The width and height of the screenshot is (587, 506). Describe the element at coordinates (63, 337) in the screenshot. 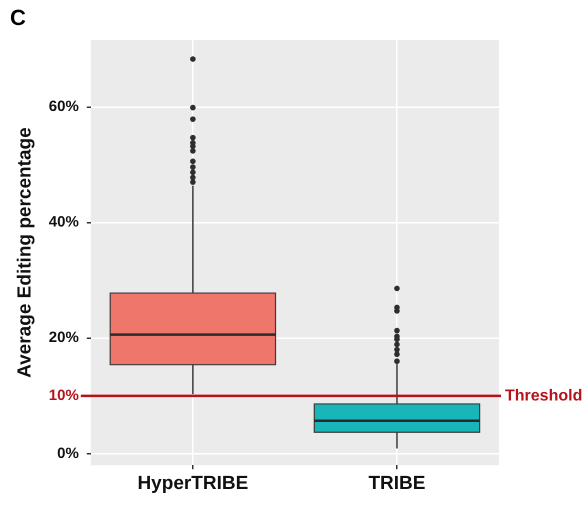

I see `y-tick-label: 20%` at that location.